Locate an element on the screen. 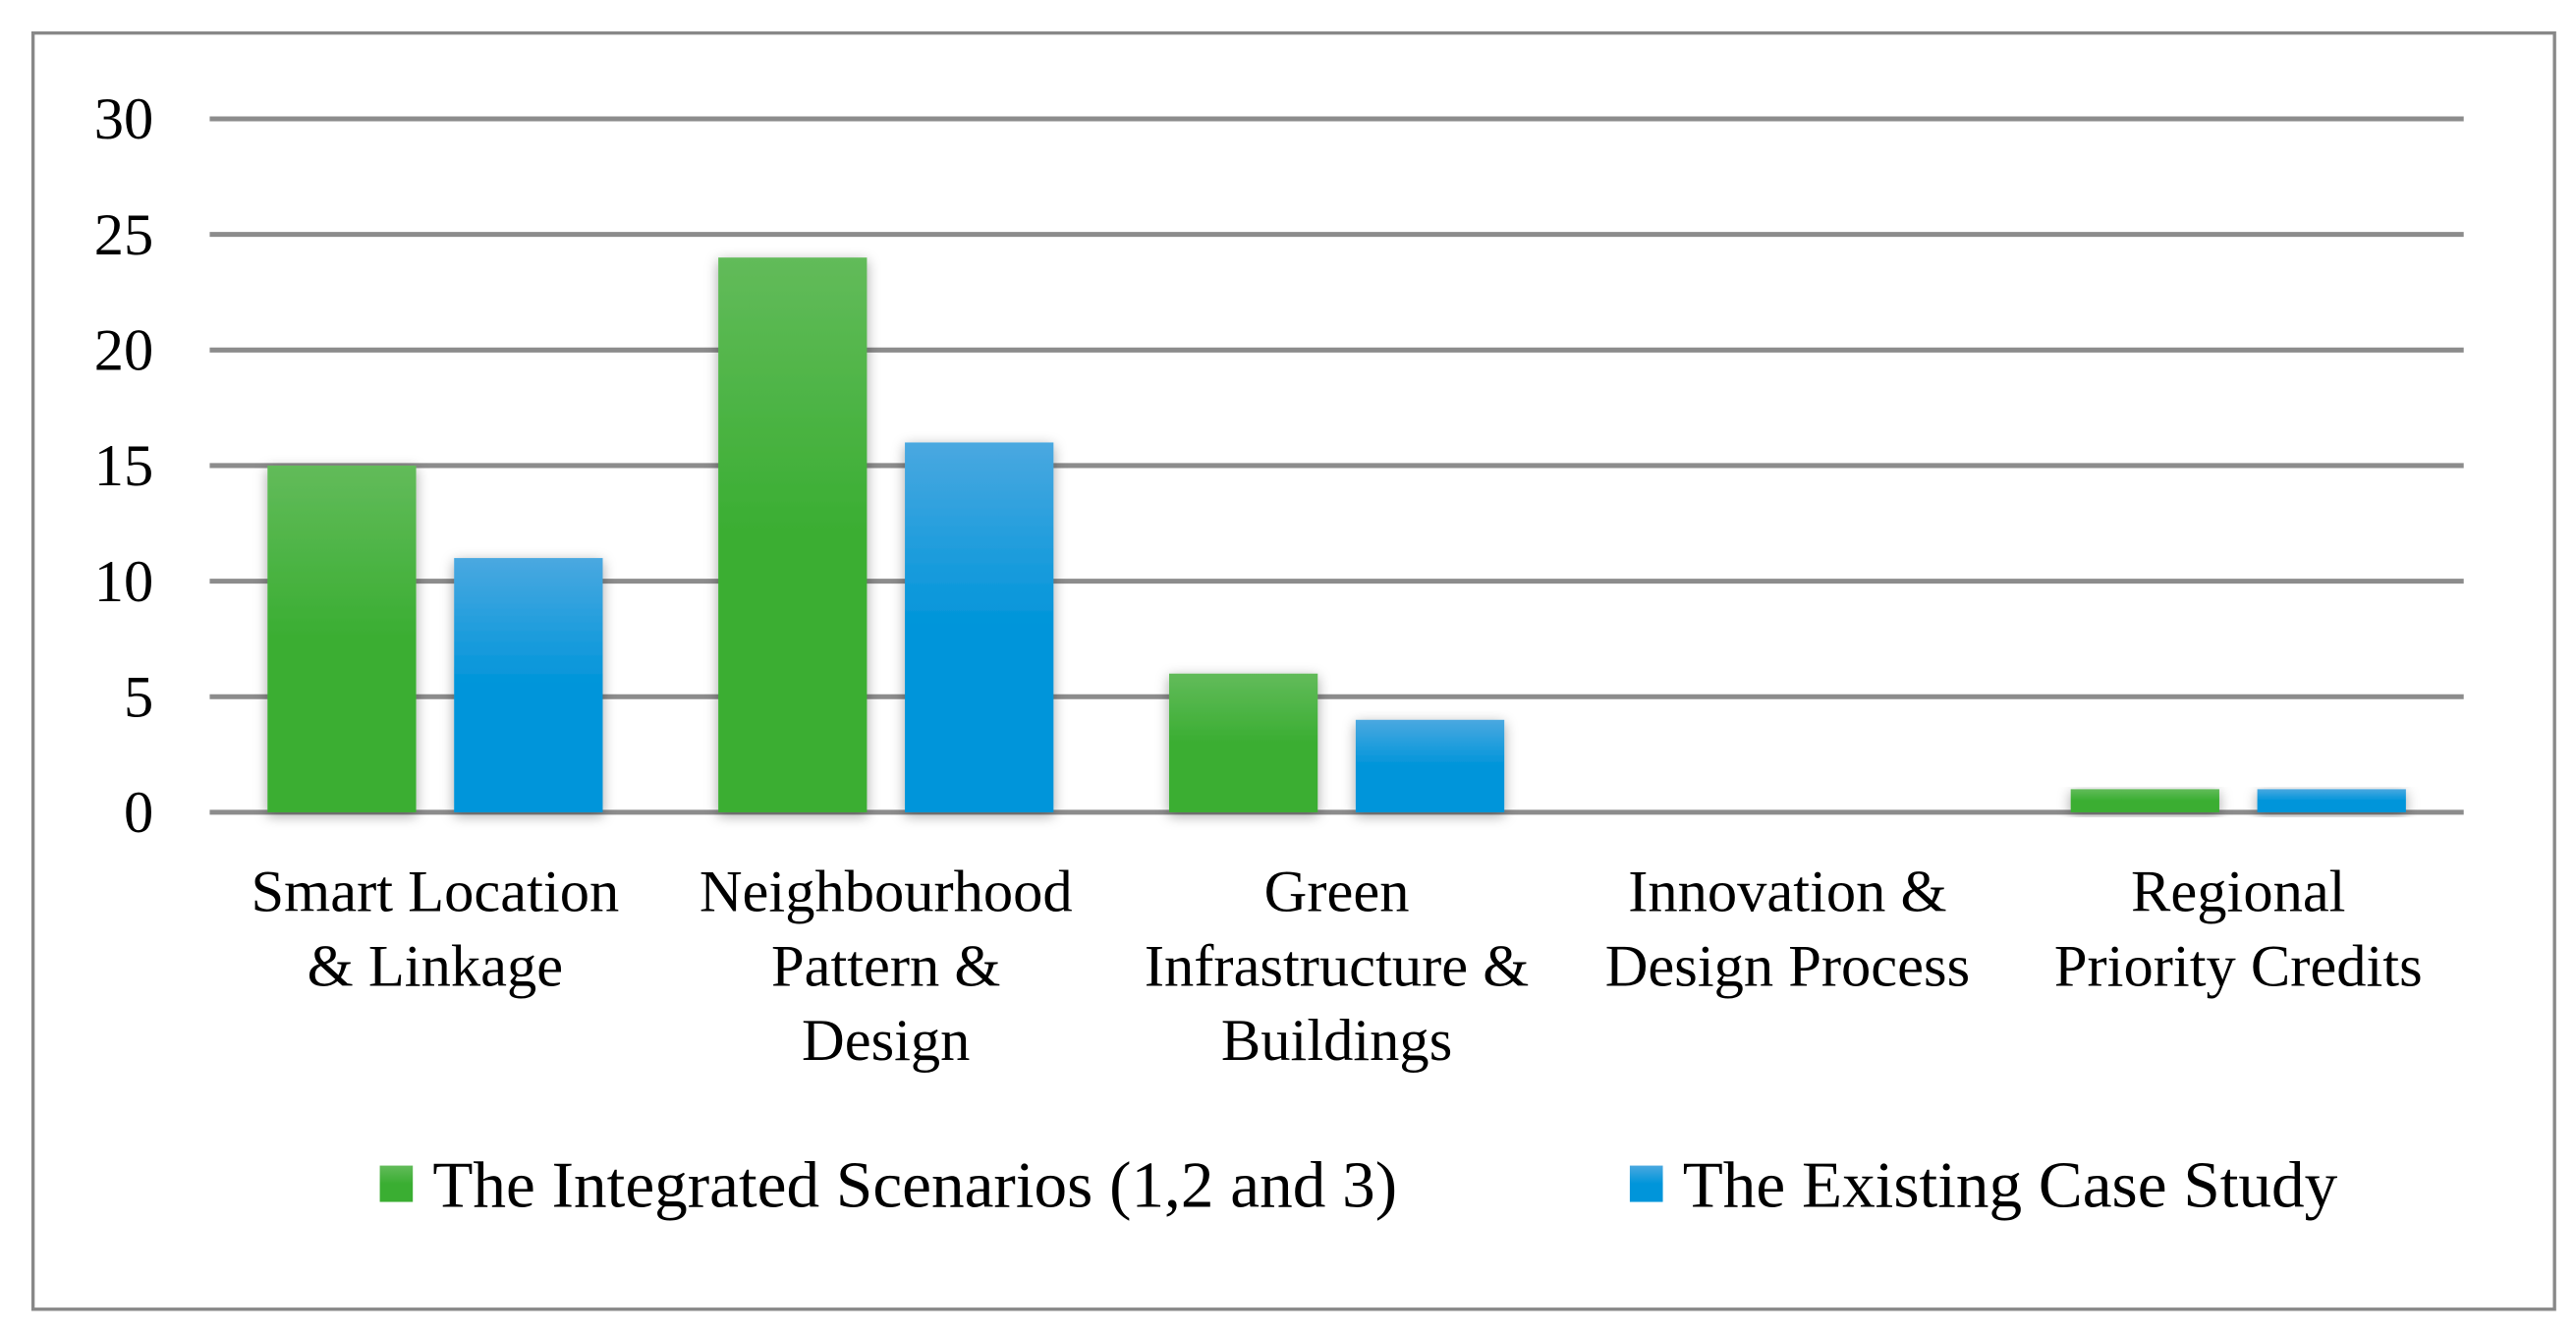 This screenshot has width=2576, height=1334. x-category-label: Pattern & is located at coordinates (886, 966).